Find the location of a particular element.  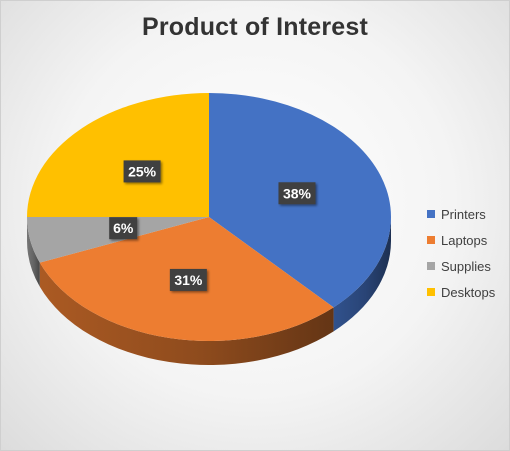

legend-item-laptops: Laptops is located at coordinates (461, 240).